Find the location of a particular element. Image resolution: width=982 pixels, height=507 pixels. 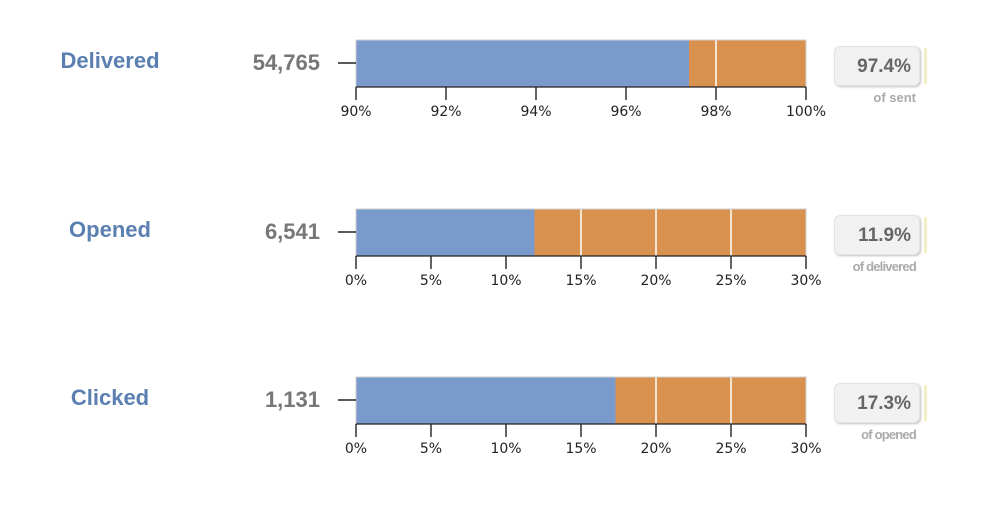

bullet-chart-delivered: 90% 92% 94% 96% 98% 100% is located at coordinates (582, 79).